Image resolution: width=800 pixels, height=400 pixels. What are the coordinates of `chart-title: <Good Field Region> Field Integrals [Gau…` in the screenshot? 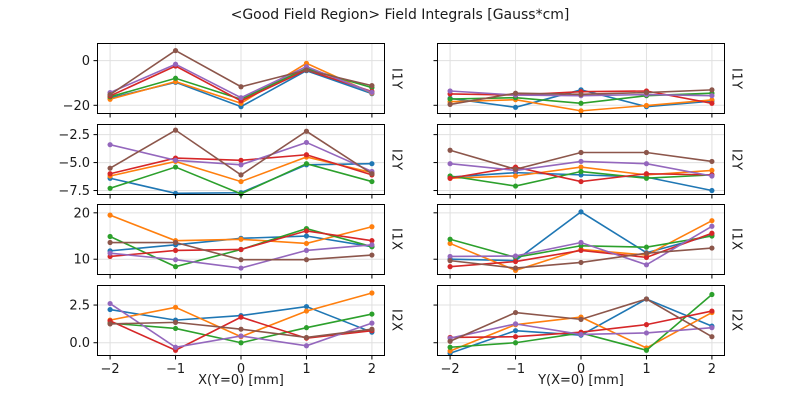 It's located at (400, 15).